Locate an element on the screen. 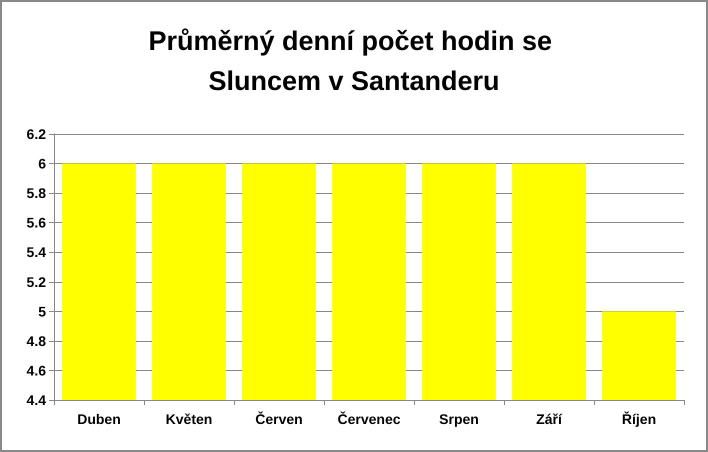 The width and height of the screenshot is (708, 452). y-tick-label: 5.4 is located at coordinates (36, 252).